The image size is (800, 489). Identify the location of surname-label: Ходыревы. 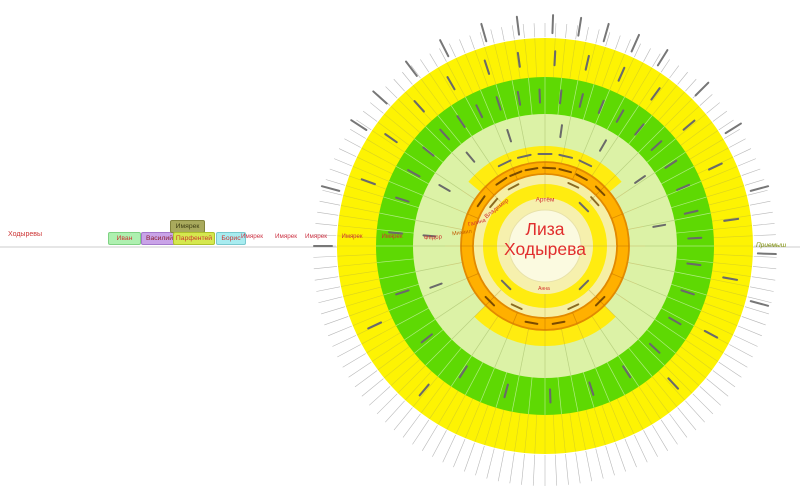
(25, 234).